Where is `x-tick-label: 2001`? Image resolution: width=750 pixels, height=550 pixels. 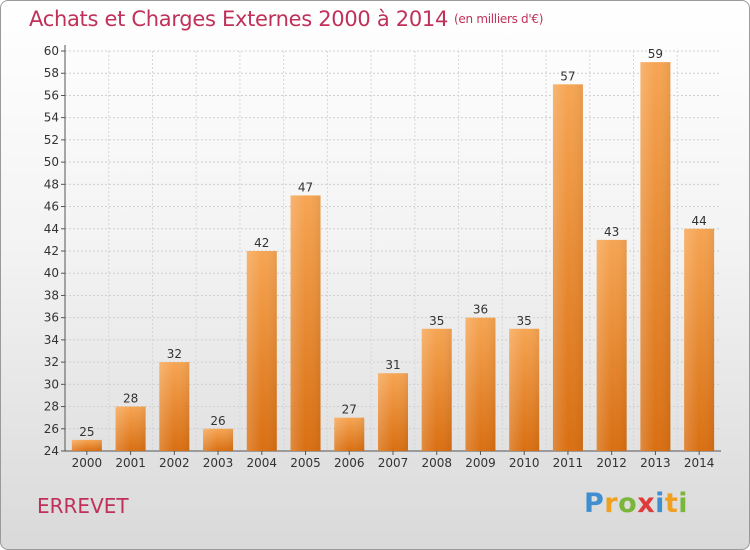
x-tick-label: 2001 is located at coordinates (130, 463).